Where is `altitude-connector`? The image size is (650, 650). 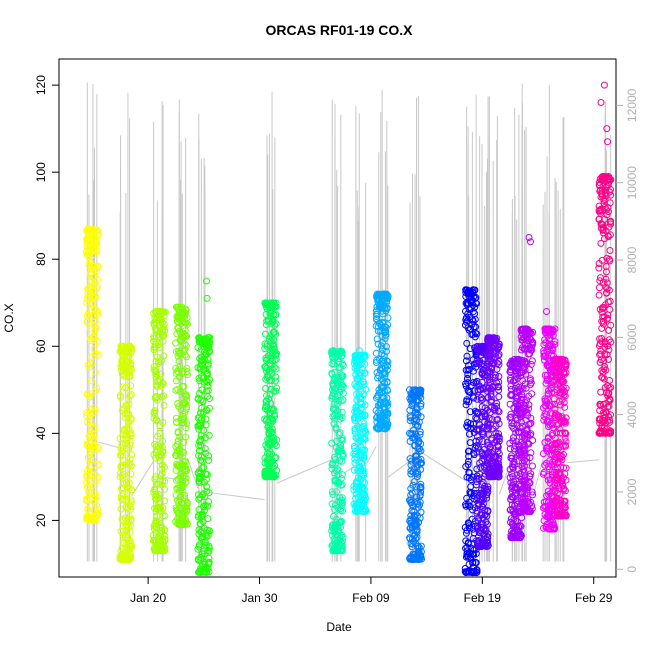
altitude-connector is located at coordinates (304, 471).